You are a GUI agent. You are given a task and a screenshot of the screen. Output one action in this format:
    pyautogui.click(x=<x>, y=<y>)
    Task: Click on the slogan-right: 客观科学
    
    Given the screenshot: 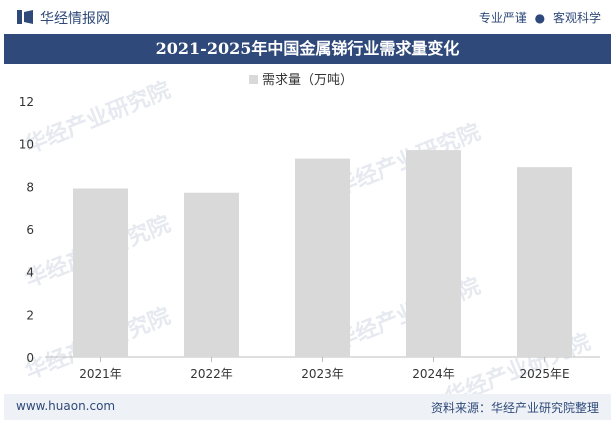 What is the action you would take?
    pyautogui.click(x=576, y=18)
    